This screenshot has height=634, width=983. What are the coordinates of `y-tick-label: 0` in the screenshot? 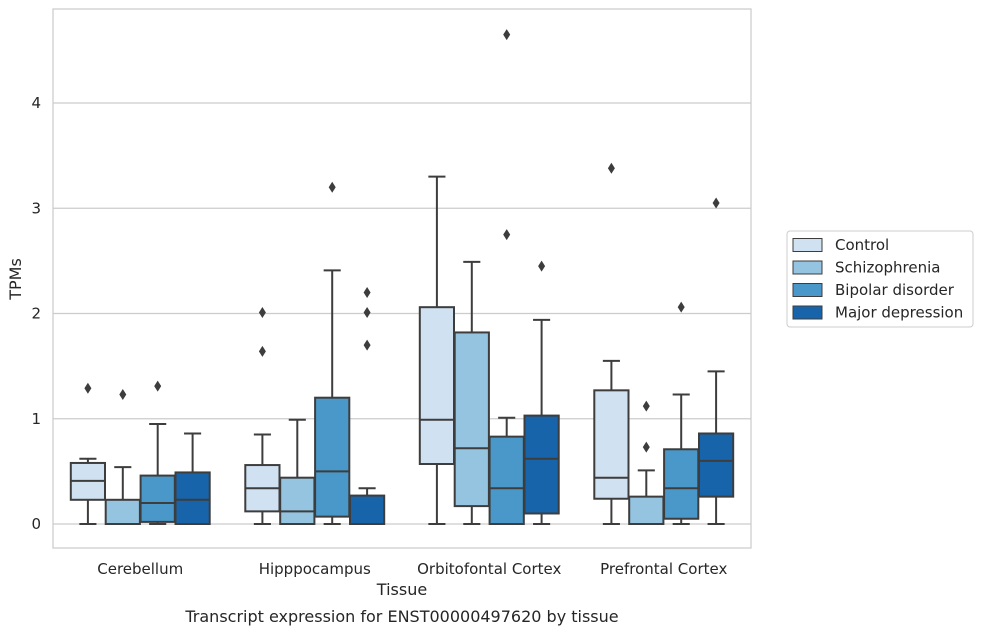 It's located at (36, 524).